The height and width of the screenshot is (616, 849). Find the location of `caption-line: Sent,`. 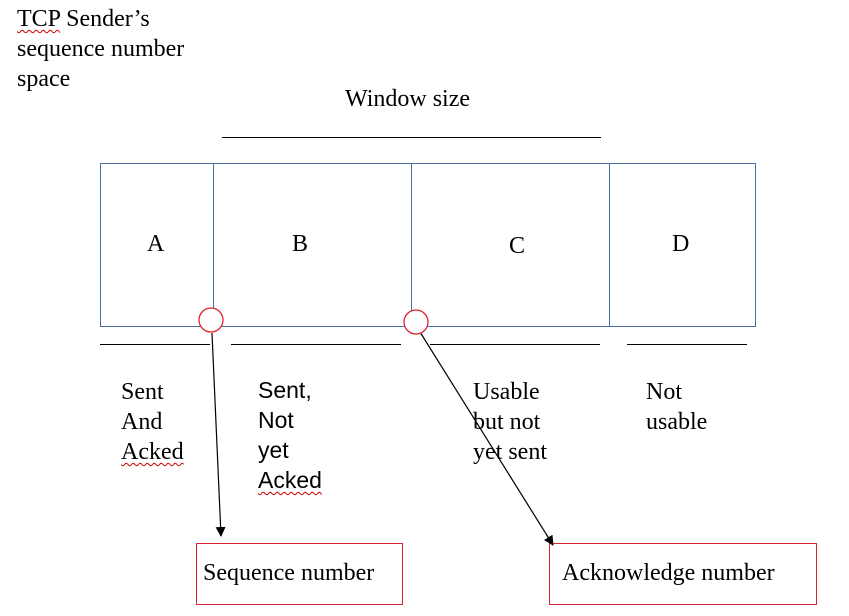

caption-line: Sent, is located at coordinates (285, 390).